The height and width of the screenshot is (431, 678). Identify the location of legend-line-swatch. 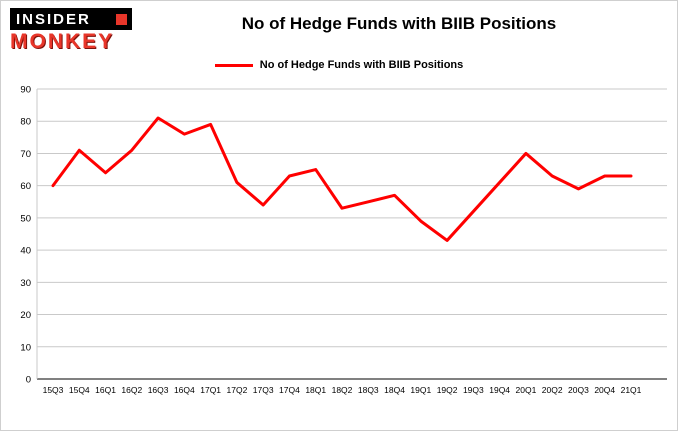
(233, 65).